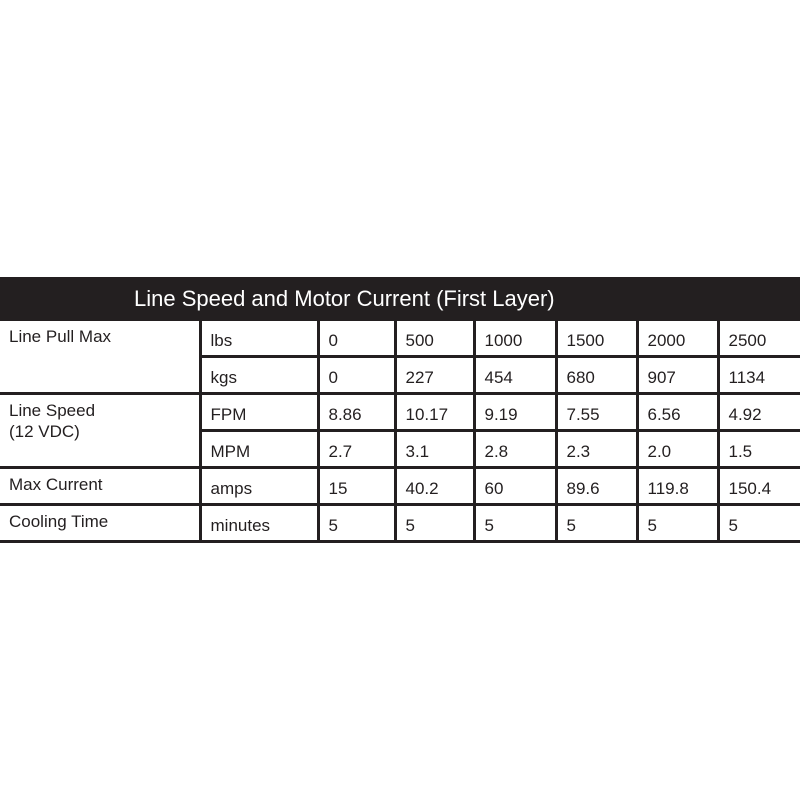 This screenshot has width=800, height=800. Describe the element at coordinates (260, 375) in the screenshot. I see `unit-cell: kgs` at that location.